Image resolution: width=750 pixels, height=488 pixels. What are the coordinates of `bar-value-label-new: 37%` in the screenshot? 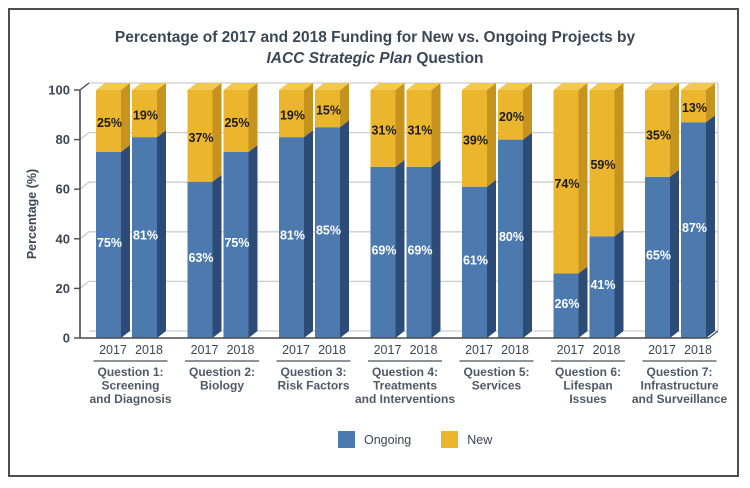 It's located at (200, 138).